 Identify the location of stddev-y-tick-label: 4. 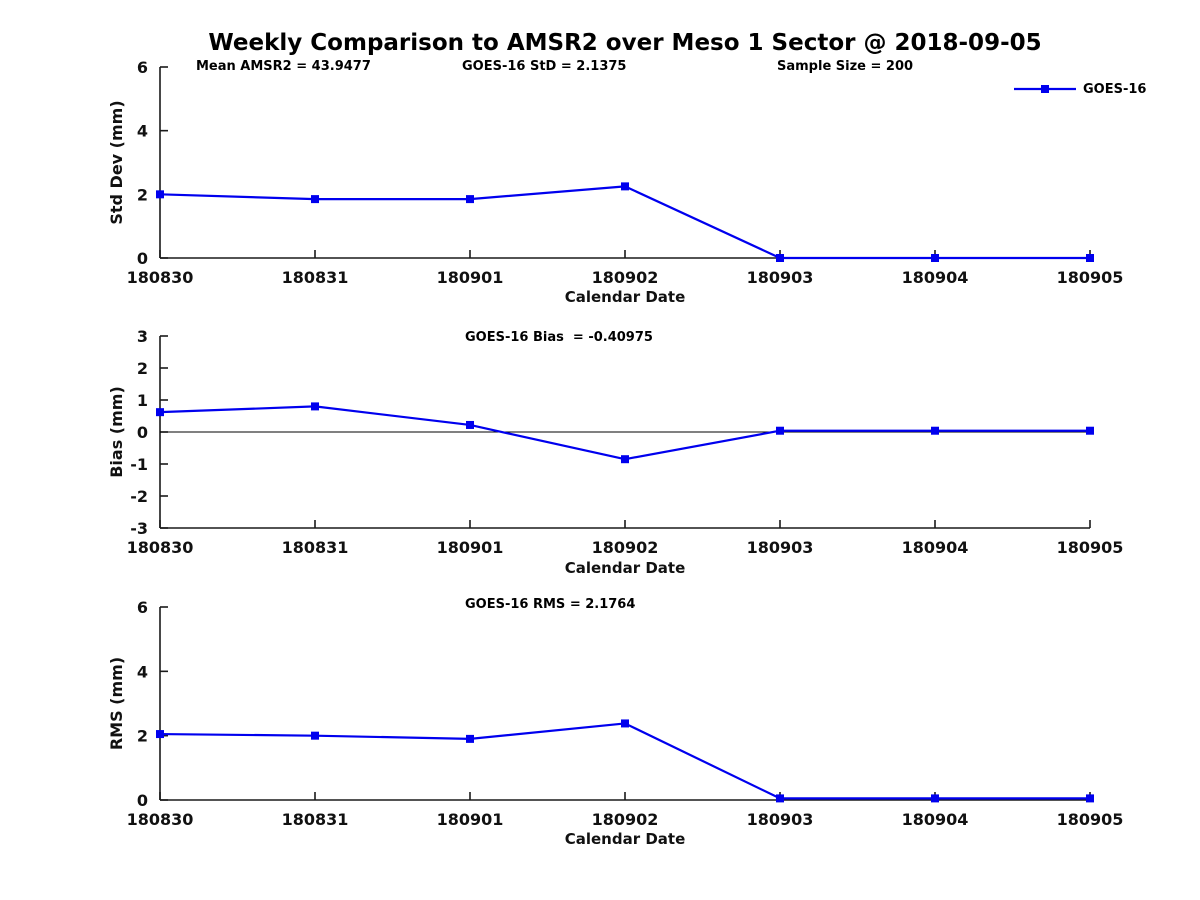
(142, 131).